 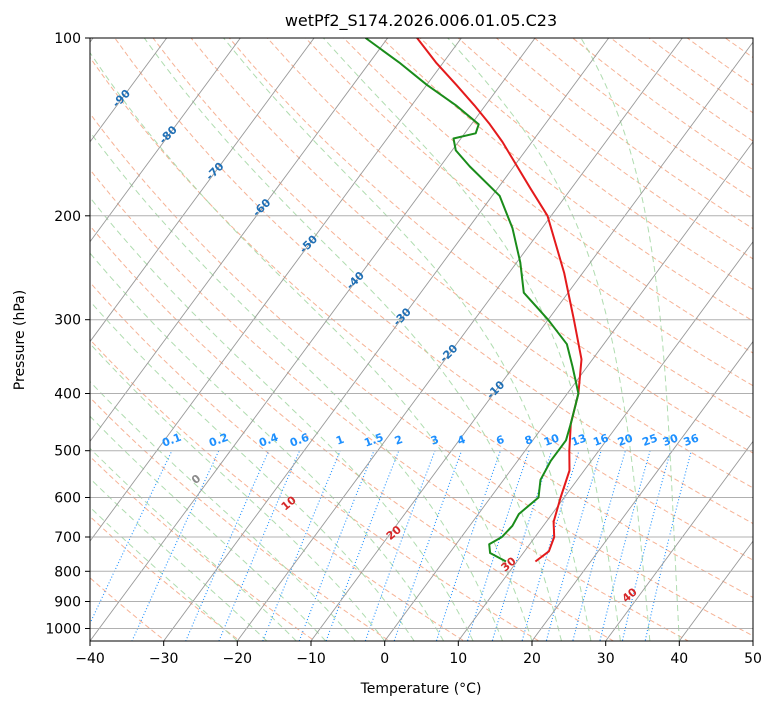 What do you see at coordinates (606, 659) in the screenshot?
I see `x-tick-label: 30` at bounding box center [606, 659].